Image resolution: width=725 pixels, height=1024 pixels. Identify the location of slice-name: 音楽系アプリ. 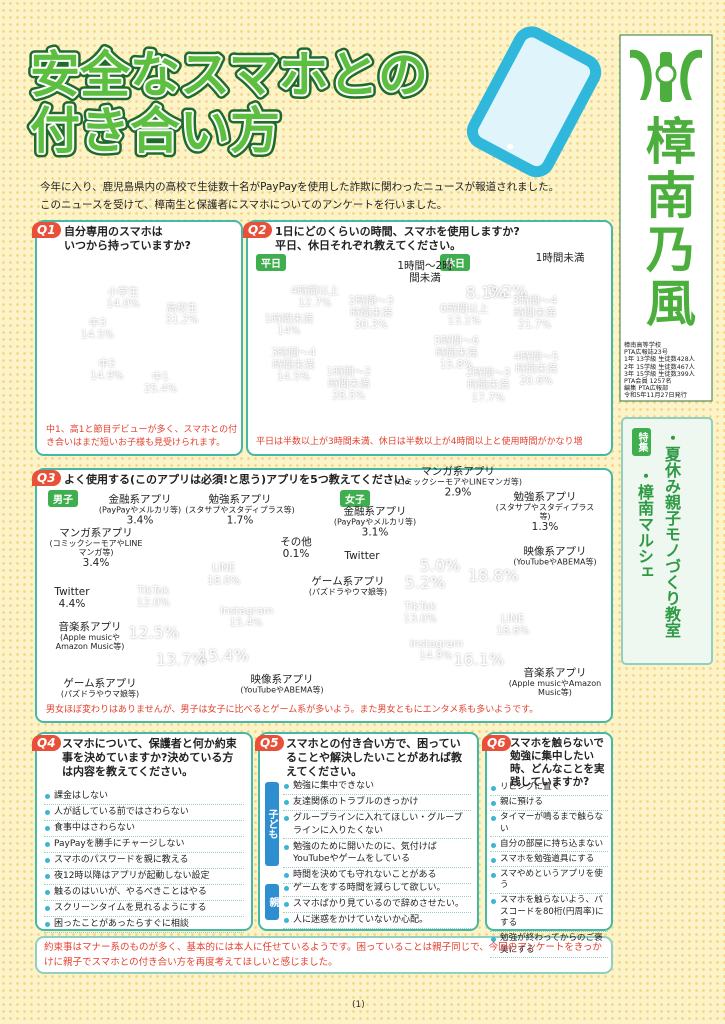
(90, 626).